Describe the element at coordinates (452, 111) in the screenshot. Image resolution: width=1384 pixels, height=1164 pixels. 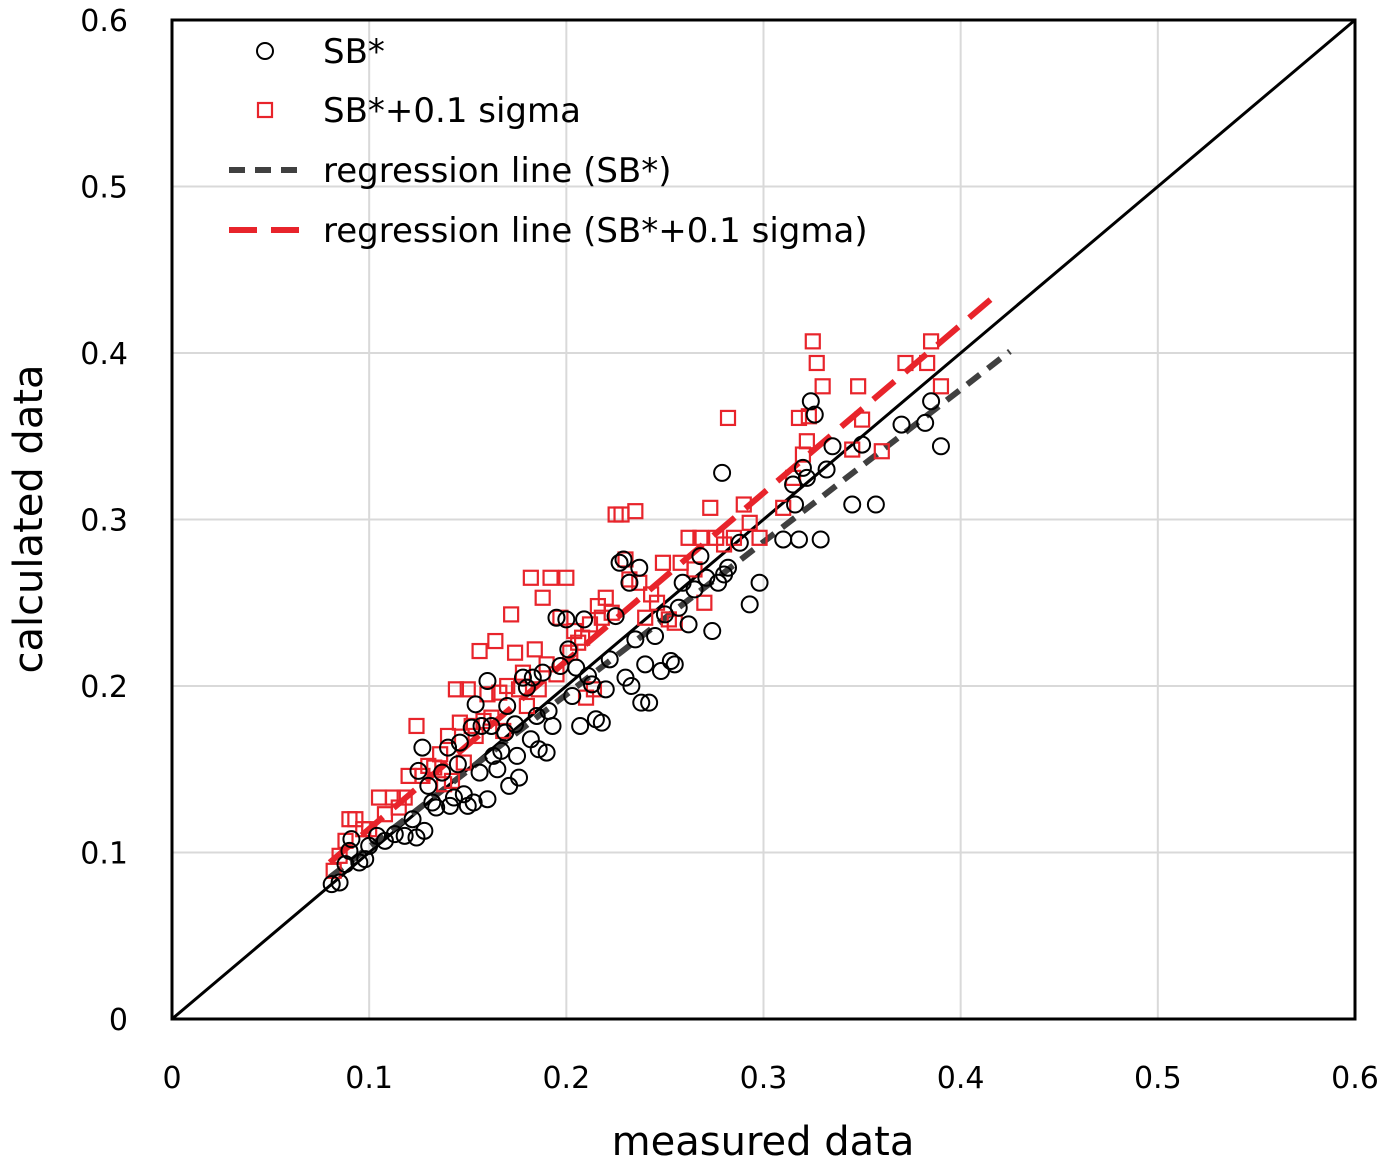
I see `legend-label: SB*+0.1 sigma` at that location.